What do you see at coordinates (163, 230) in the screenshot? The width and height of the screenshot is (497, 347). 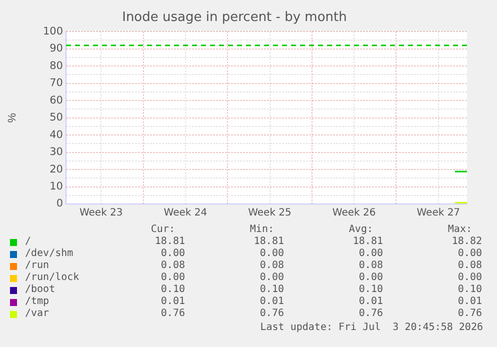 I see `text: Cur:` at bounding box center [163, 230].